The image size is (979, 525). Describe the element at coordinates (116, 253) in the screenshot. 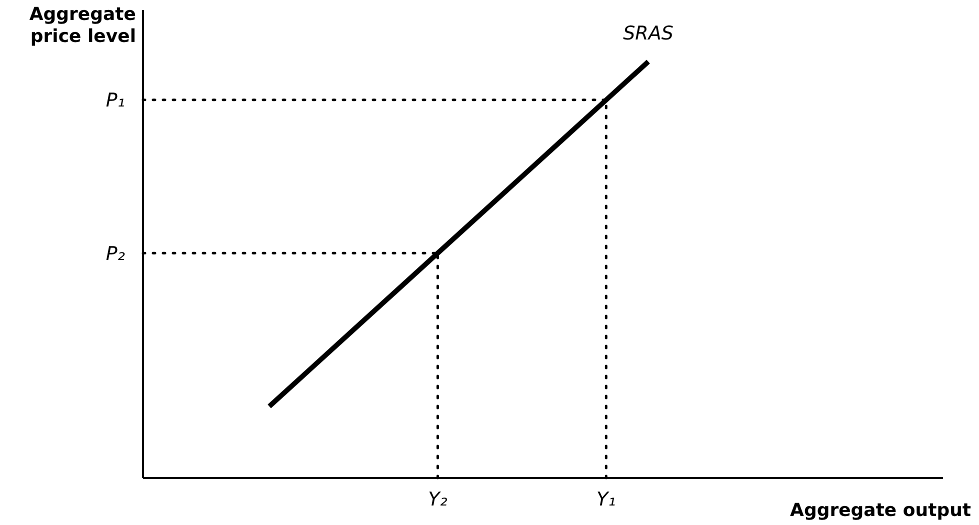

I see `ref-line-label: P₂` at that location.